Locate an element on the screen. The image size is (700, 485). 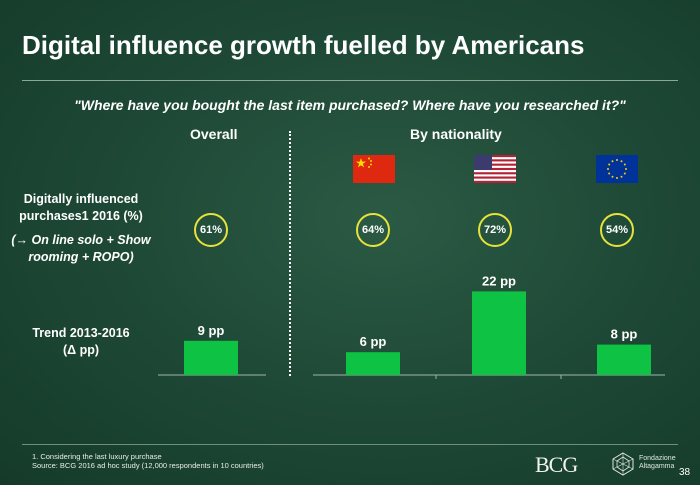
eu-flag-icon is located at coordinates (617, 169).